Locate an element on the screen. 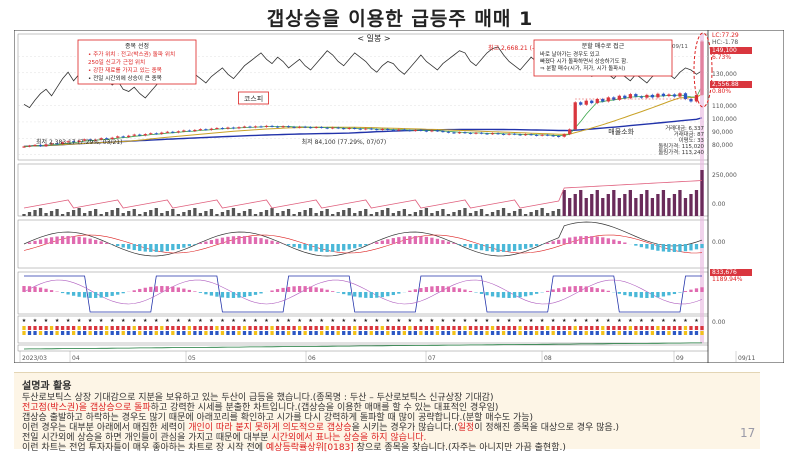  callout-line: 빠졌다 시가 돌파하면서 상승하기도 함. is located at coordinates (584, 61).